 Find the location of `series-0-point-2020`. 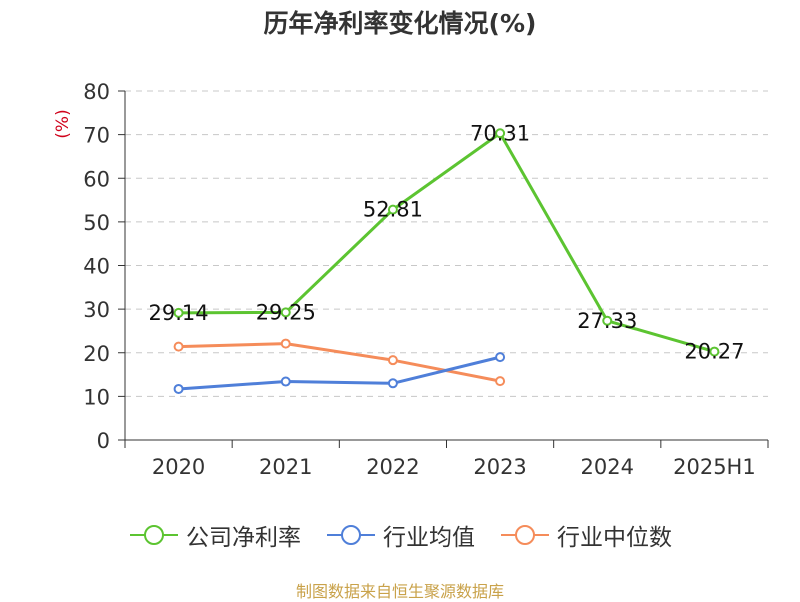

series-0-point-2020 is located at coordinates (178, 312).